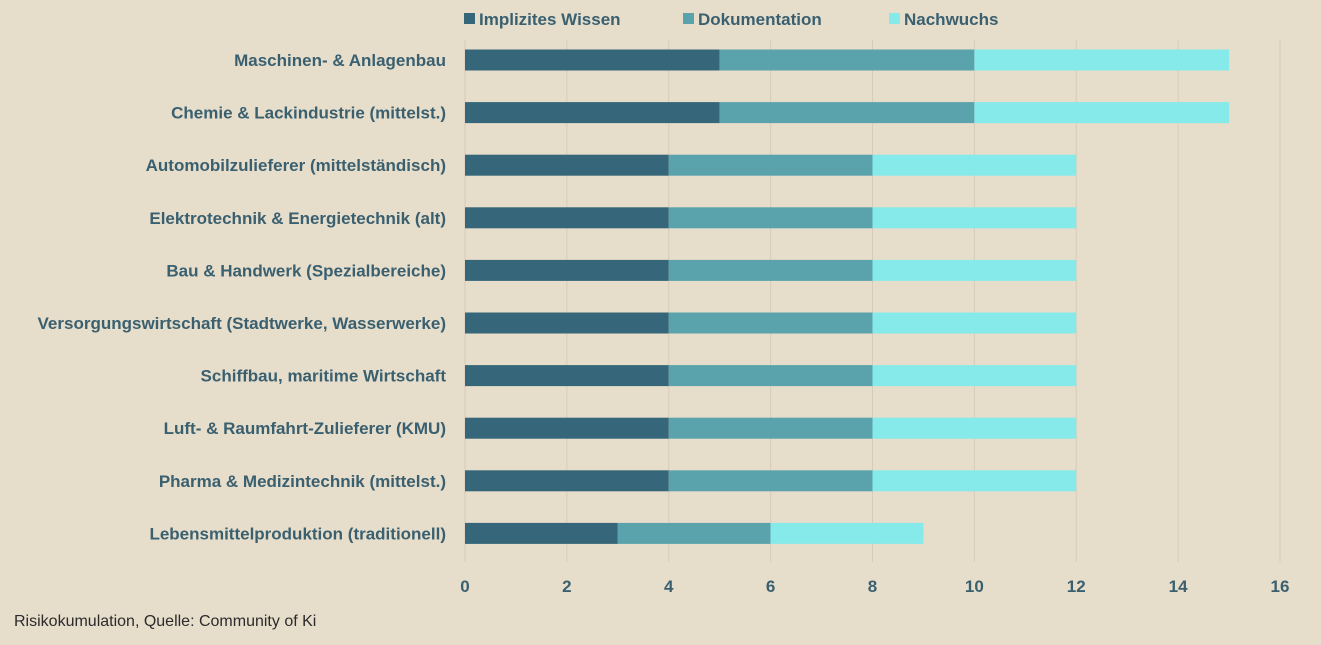 The height and width of the screenshot is (645, 1321). I want to click on category-label: Luft- & Raumfahrt-Zulieferer (KMU), so click(305, 428).